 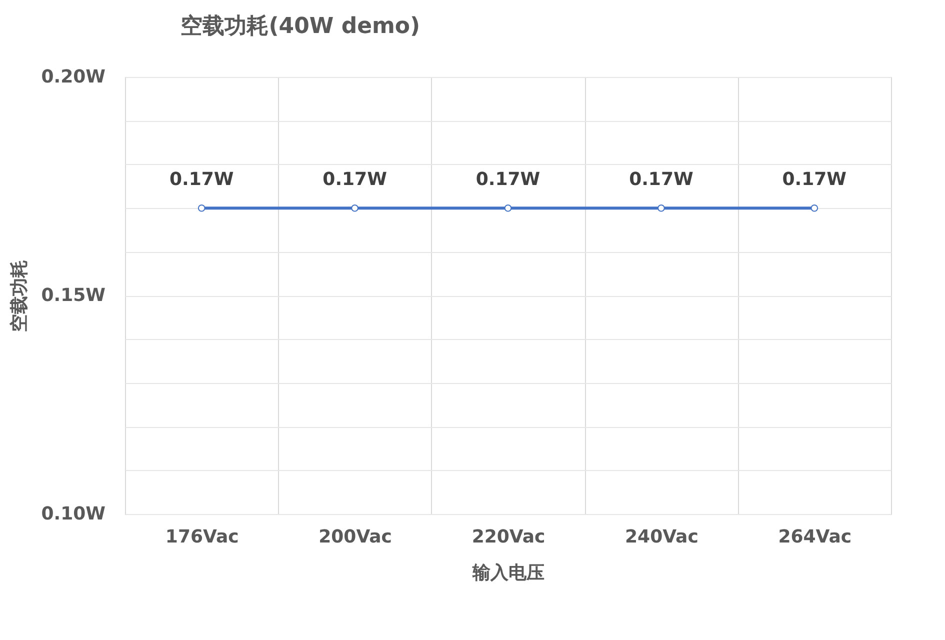 What do you see at coordinates (355, 537) in the screenshot?
I see `x-tick-label: 200Vac` at bounding box center [355, 537].